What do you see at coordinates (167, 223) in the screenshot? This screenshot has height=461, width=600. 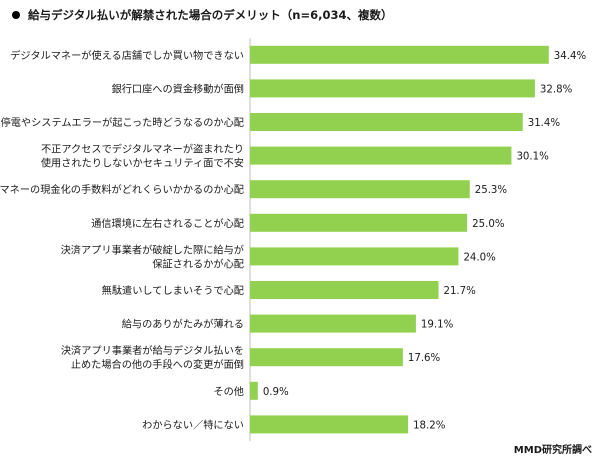 I see `category-label: 通信環境に左右されることが心配` at bounding box center [167, 223].